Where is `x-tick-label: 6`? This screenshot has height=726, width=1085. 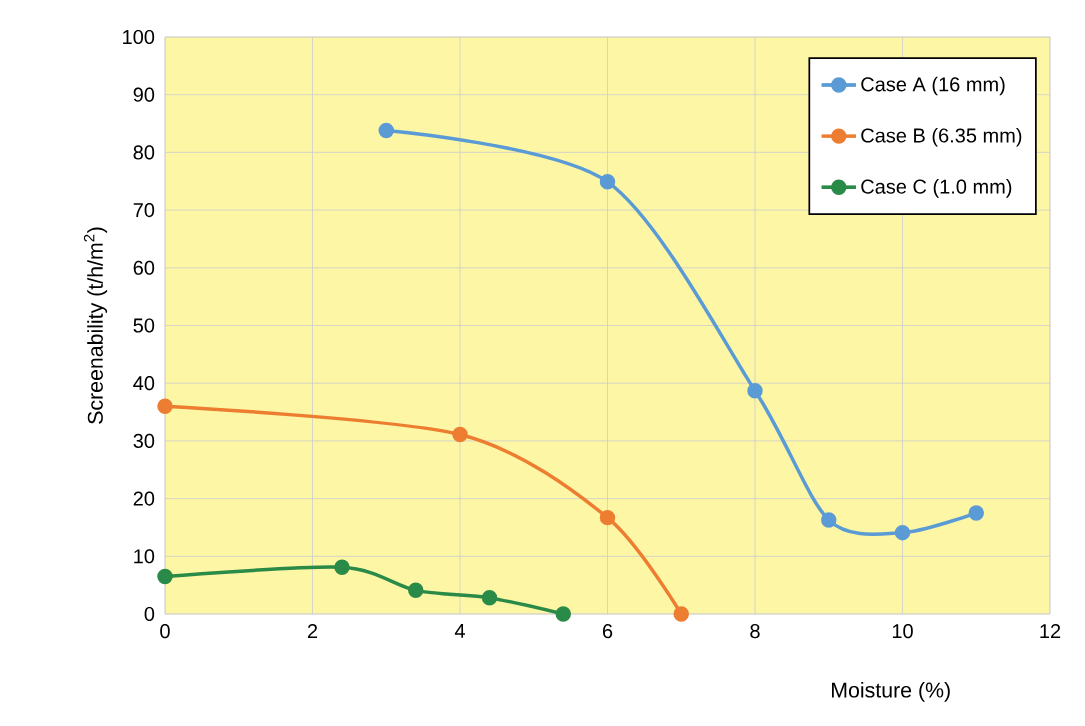
x-tick-label: 6 is located at coordinates (607, 631).